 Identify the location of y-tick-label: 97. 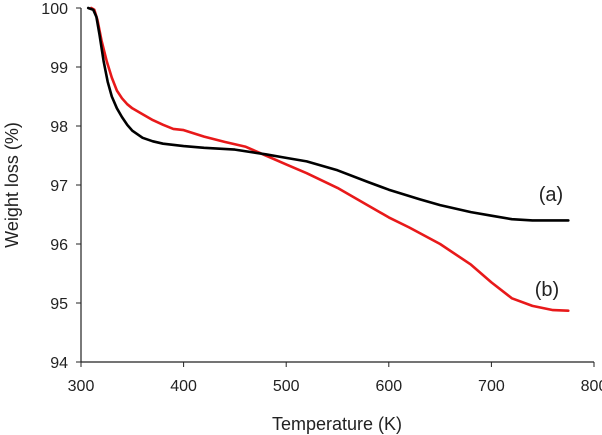
(59, 186).